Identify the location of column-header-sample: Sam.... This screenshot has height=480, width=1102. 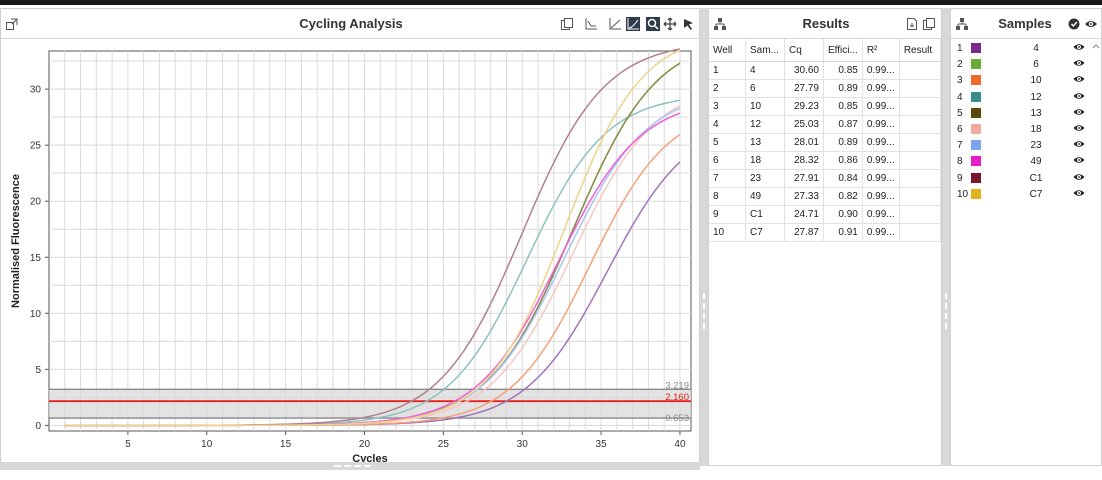
(765, 50).